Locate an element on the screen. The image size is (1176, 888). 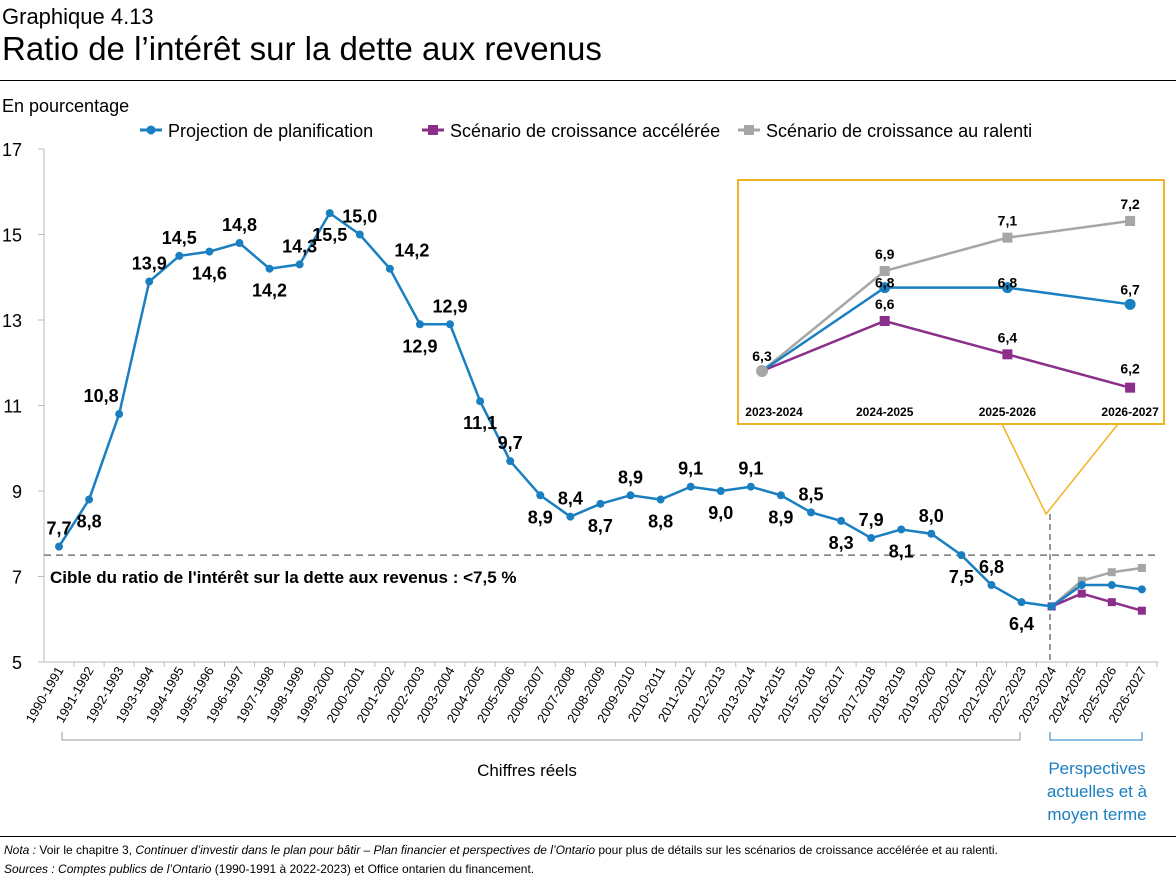
inset-x-label: 2023-2024 is located at coordinates (774, 412).